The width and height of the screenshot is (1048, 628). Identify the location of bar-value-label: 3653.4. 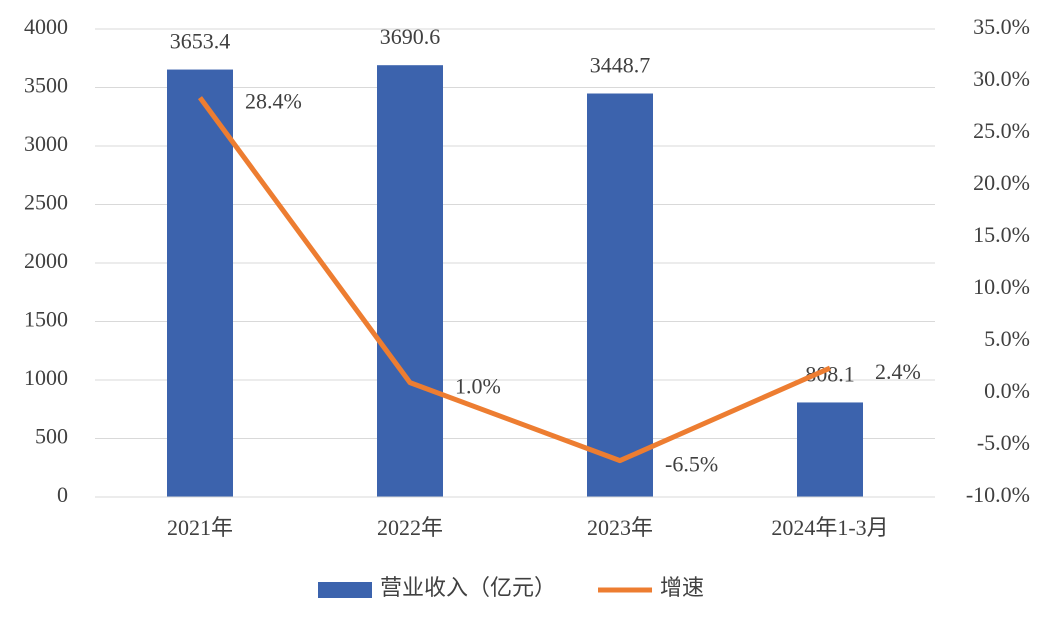
(200, 41).